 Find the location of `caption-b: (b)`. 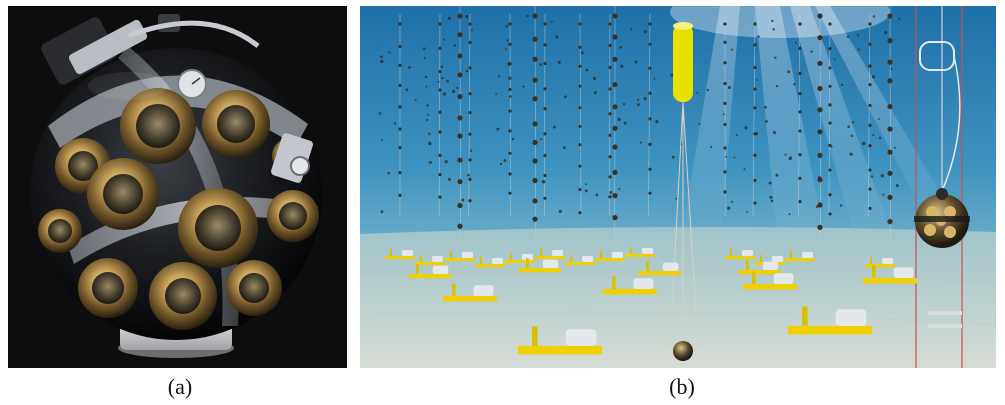

caption-b: (b) is located at coordinates (682, 386).